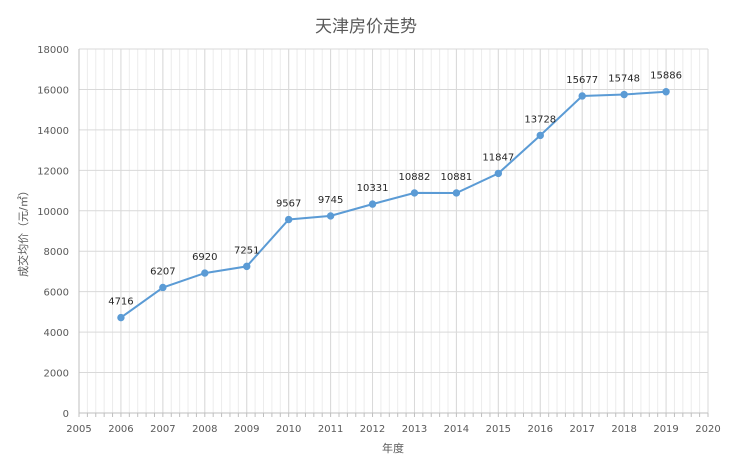  Describe the element at coordinates (330, 429) in the screenshot. I see `x-tick-label: 2011` at that location.